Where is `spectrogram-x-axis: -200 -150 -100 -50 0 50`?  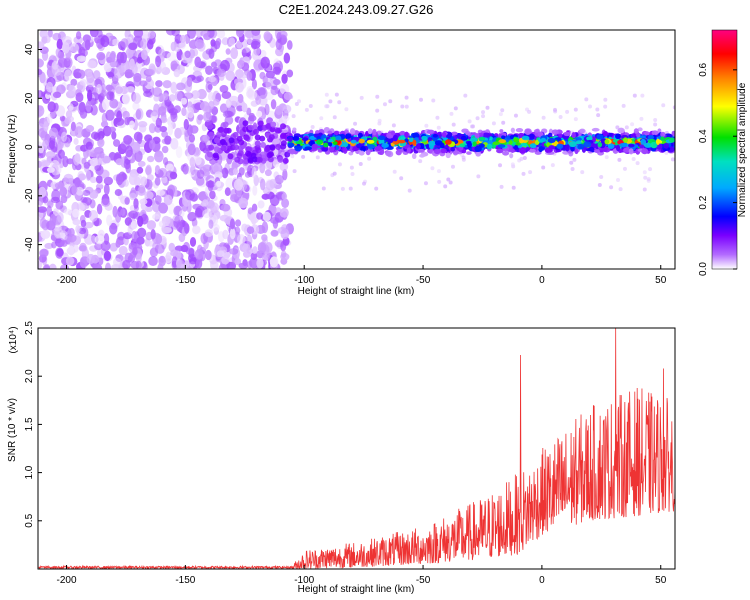 spectrogram-x-axis: -200 -150 -100 -50 0 50 is located at coordinates (362, 275).